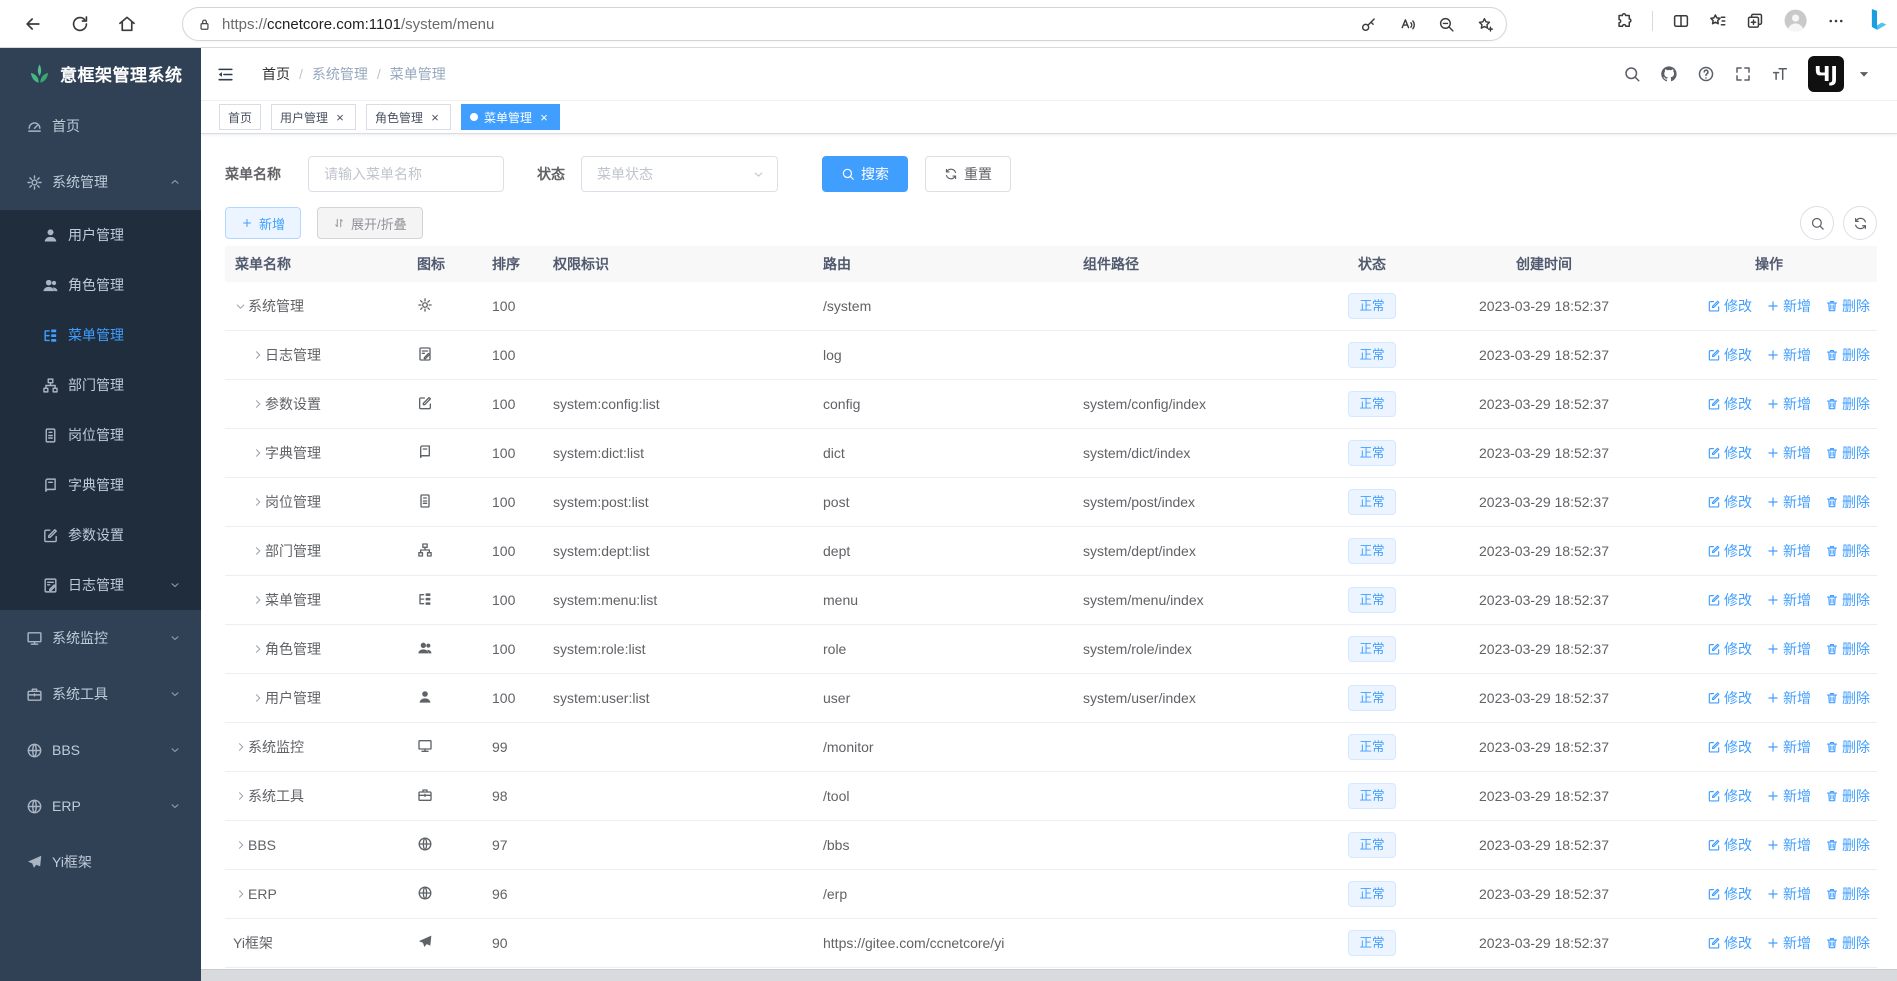  I want to click on show-search-button, so click(1817, 223).